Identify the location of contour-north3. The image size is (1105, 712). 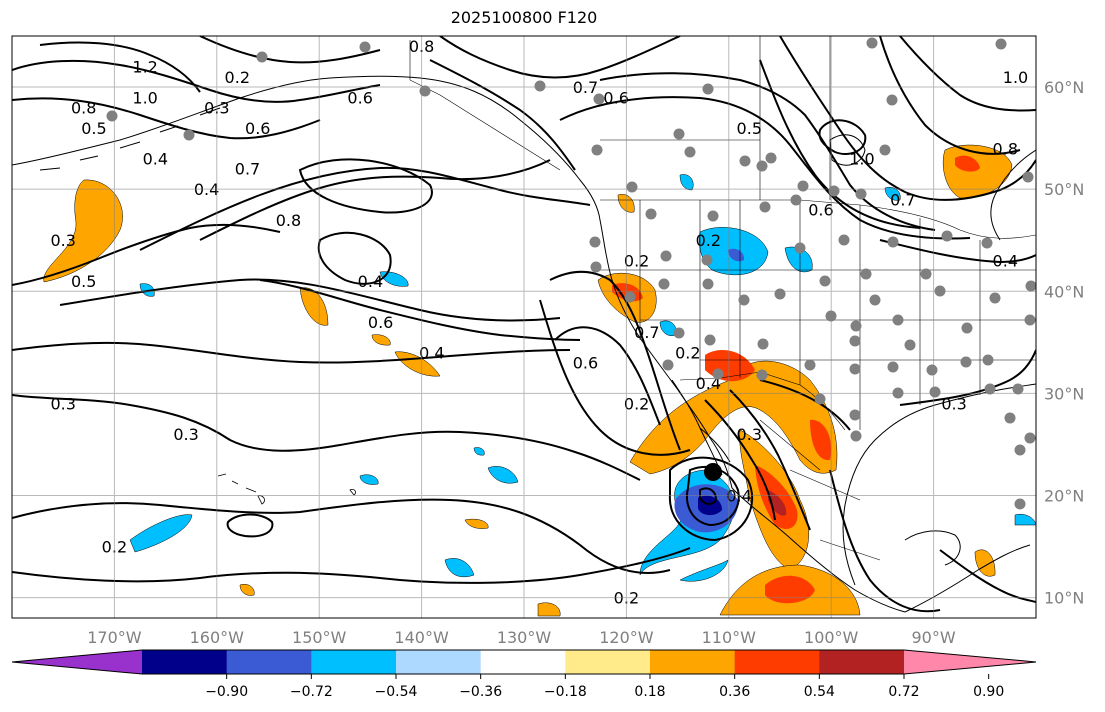
(120, 67).